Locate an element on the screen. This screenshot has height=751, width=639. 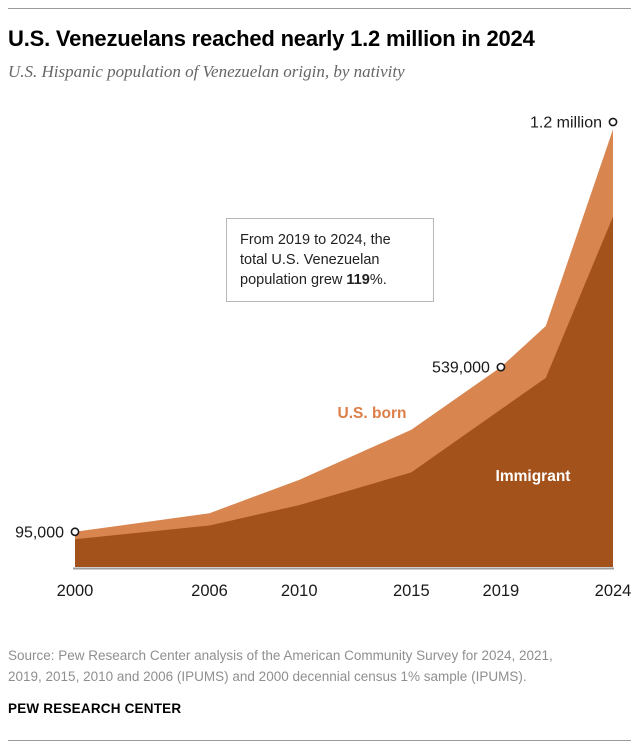
series-label-us-born: U.S. born is located at coordinates (372, 413).